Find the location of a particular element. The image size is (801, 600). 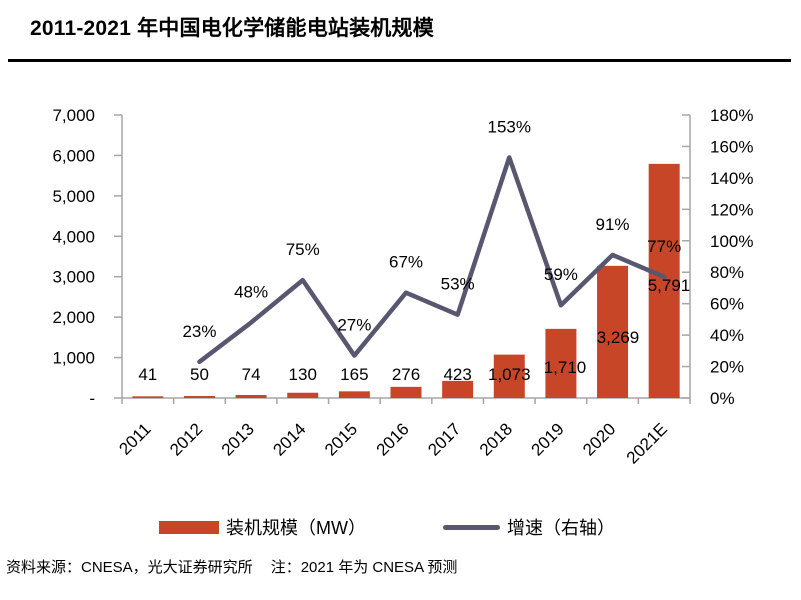

right-axis-tick-label: 120% is located at coordinates (731, 209).